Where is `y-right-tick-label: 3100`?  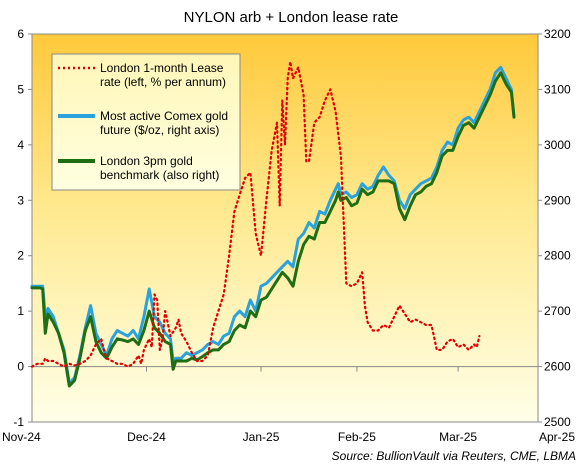
y-right-tick-label: 3100 is located at coordinates (557, 89).